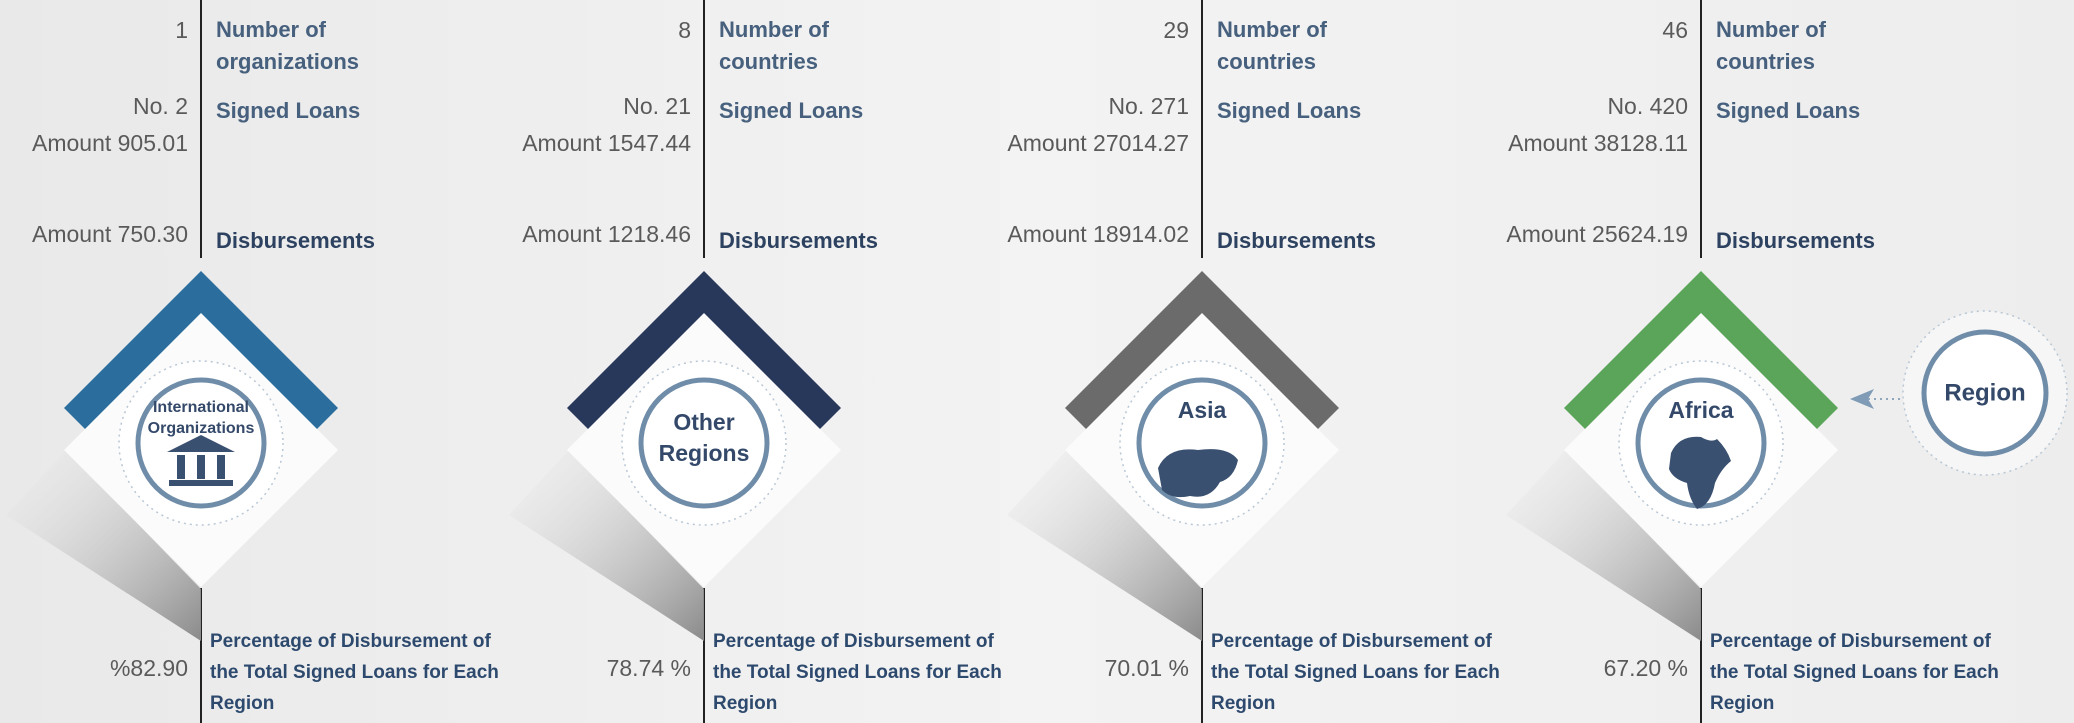  What do you see at coordinates (648, 668) in the screenshot?
I see `percentage: 78.74 %` at bounding box center [648, 668].